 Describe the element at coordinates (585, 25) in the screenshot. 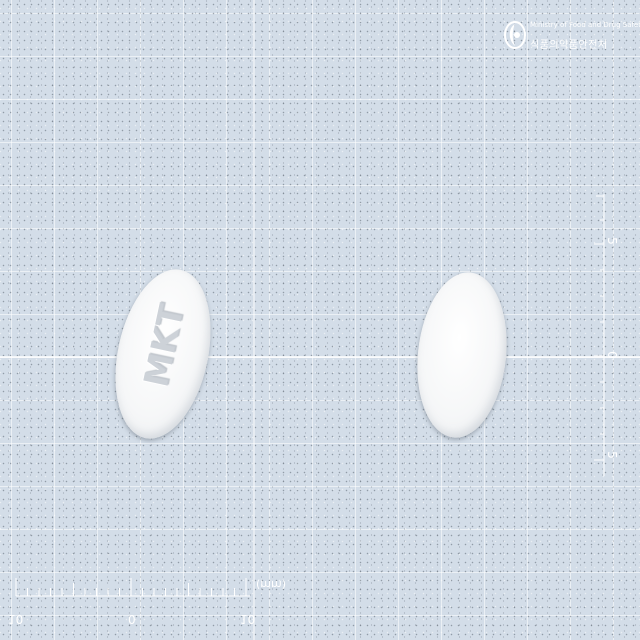

I see `logo-english-text: Ministry of Food and Drug Safety` at that location.